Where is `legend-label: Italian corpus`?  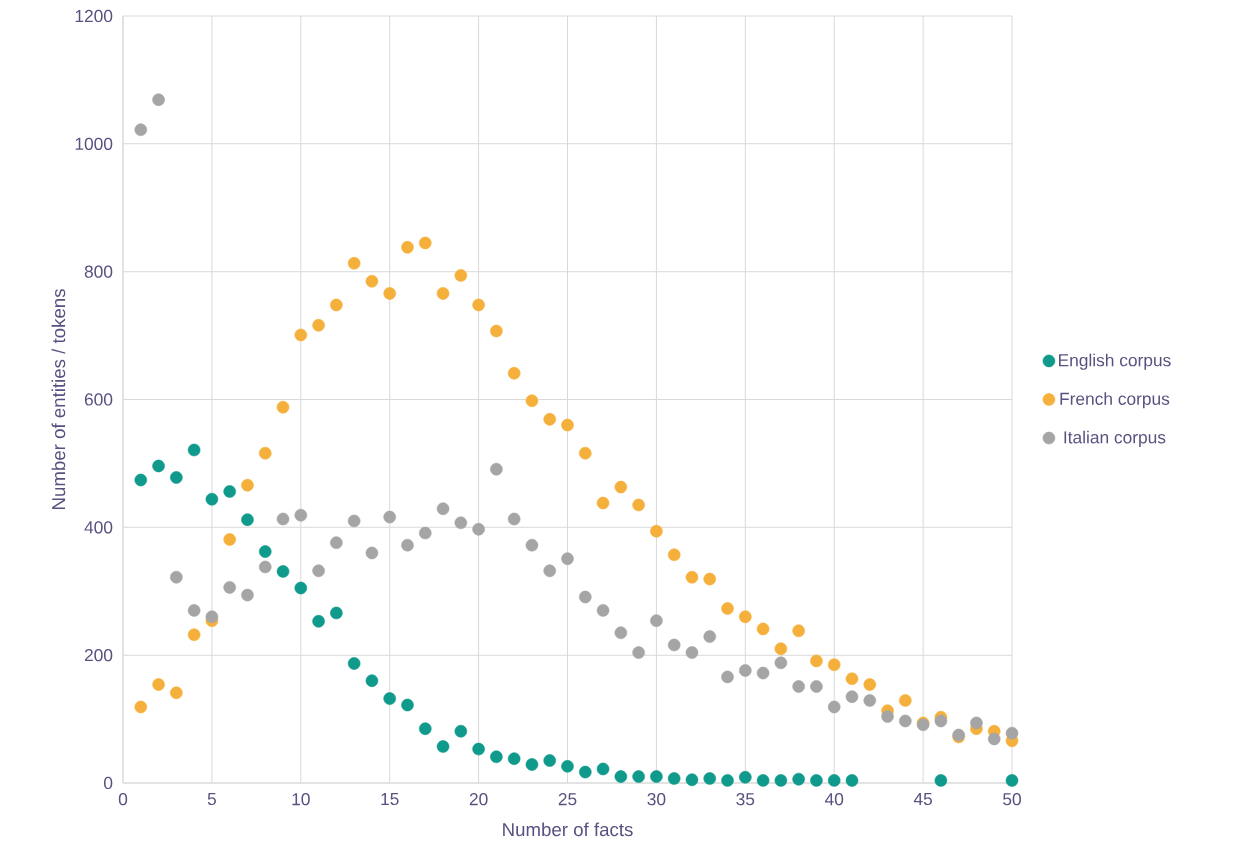 legend-label: Italian corpus is located at coordinates (1115, 438).